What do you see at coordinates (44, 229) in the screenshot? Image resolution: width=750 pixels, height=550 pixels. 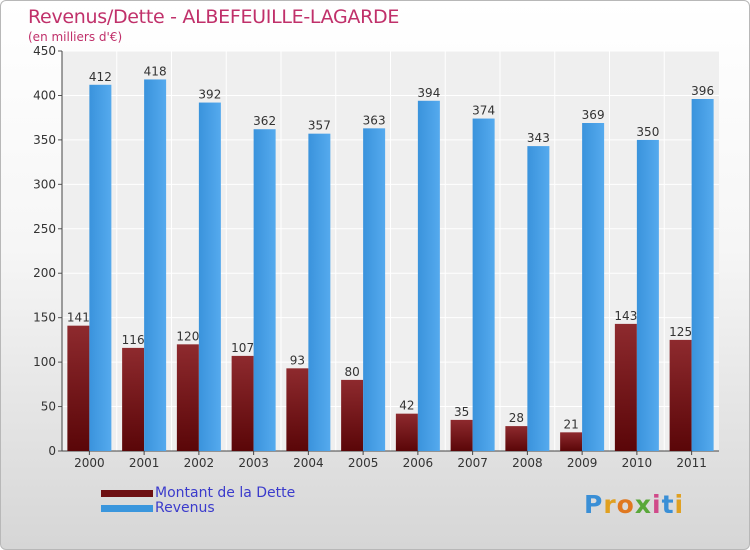 I see `y-tick-label: 250` at bounding box center [44, 229].